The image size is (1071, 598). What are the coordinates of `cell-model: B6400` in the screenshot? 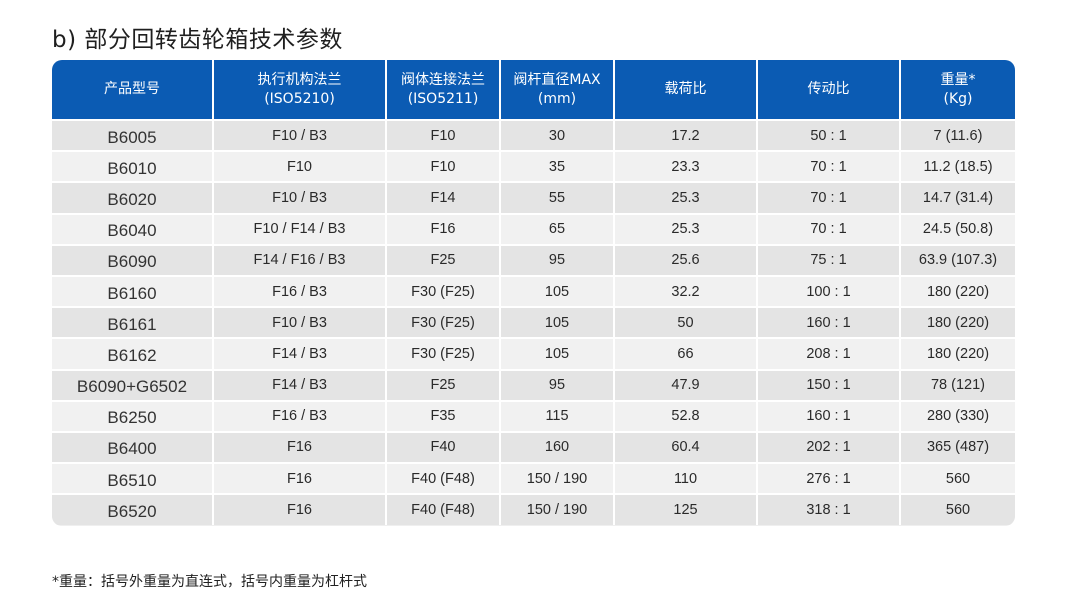 It's located at (133, 447).